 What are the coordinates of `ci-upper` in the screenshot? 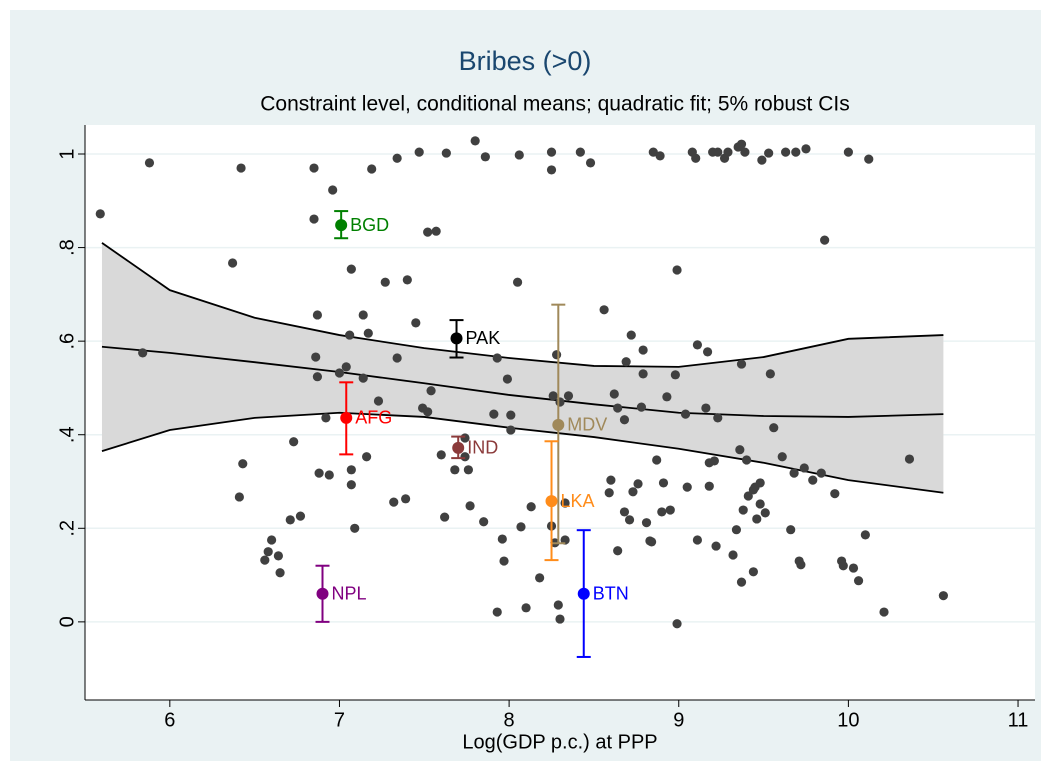 It's located at (522, 305).